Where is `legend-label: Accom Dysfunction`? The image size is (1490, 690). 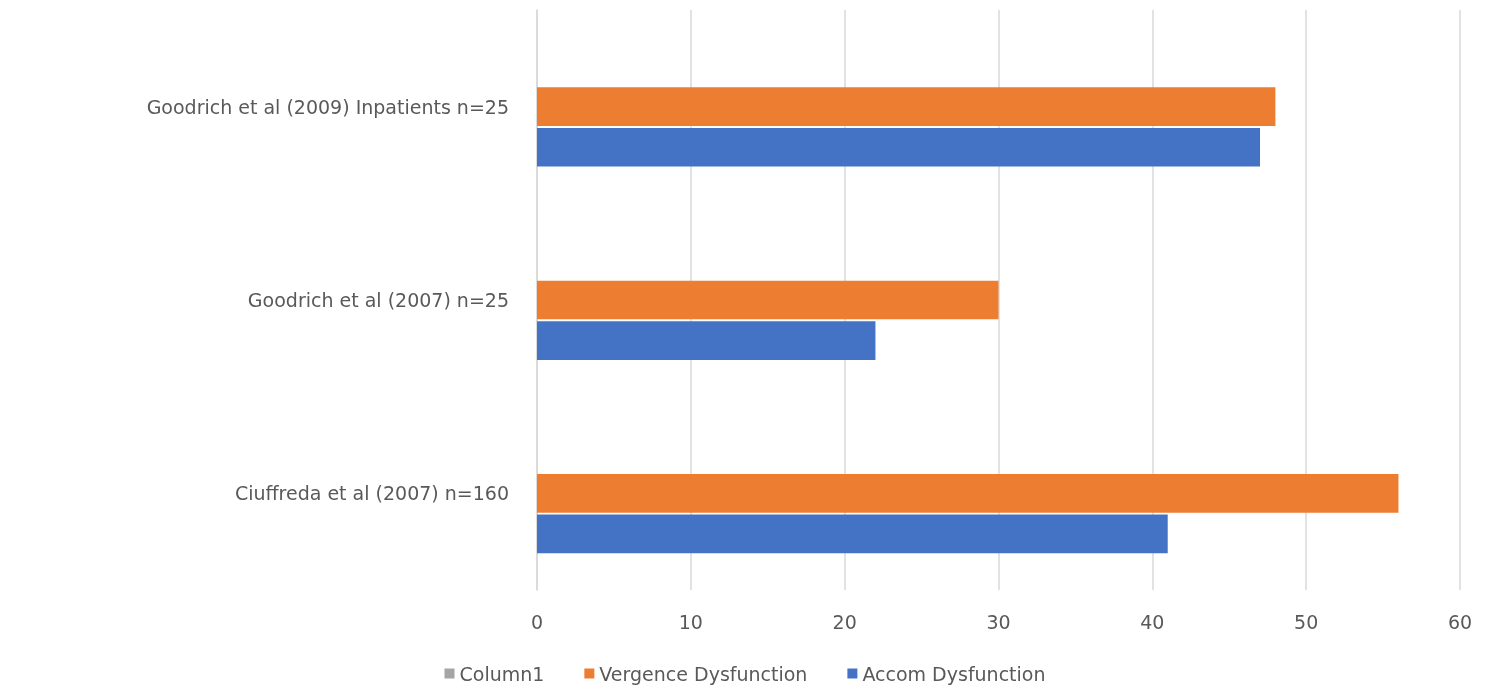
legend-label: Accom Dysfunction is located at coordinates (954, 673).